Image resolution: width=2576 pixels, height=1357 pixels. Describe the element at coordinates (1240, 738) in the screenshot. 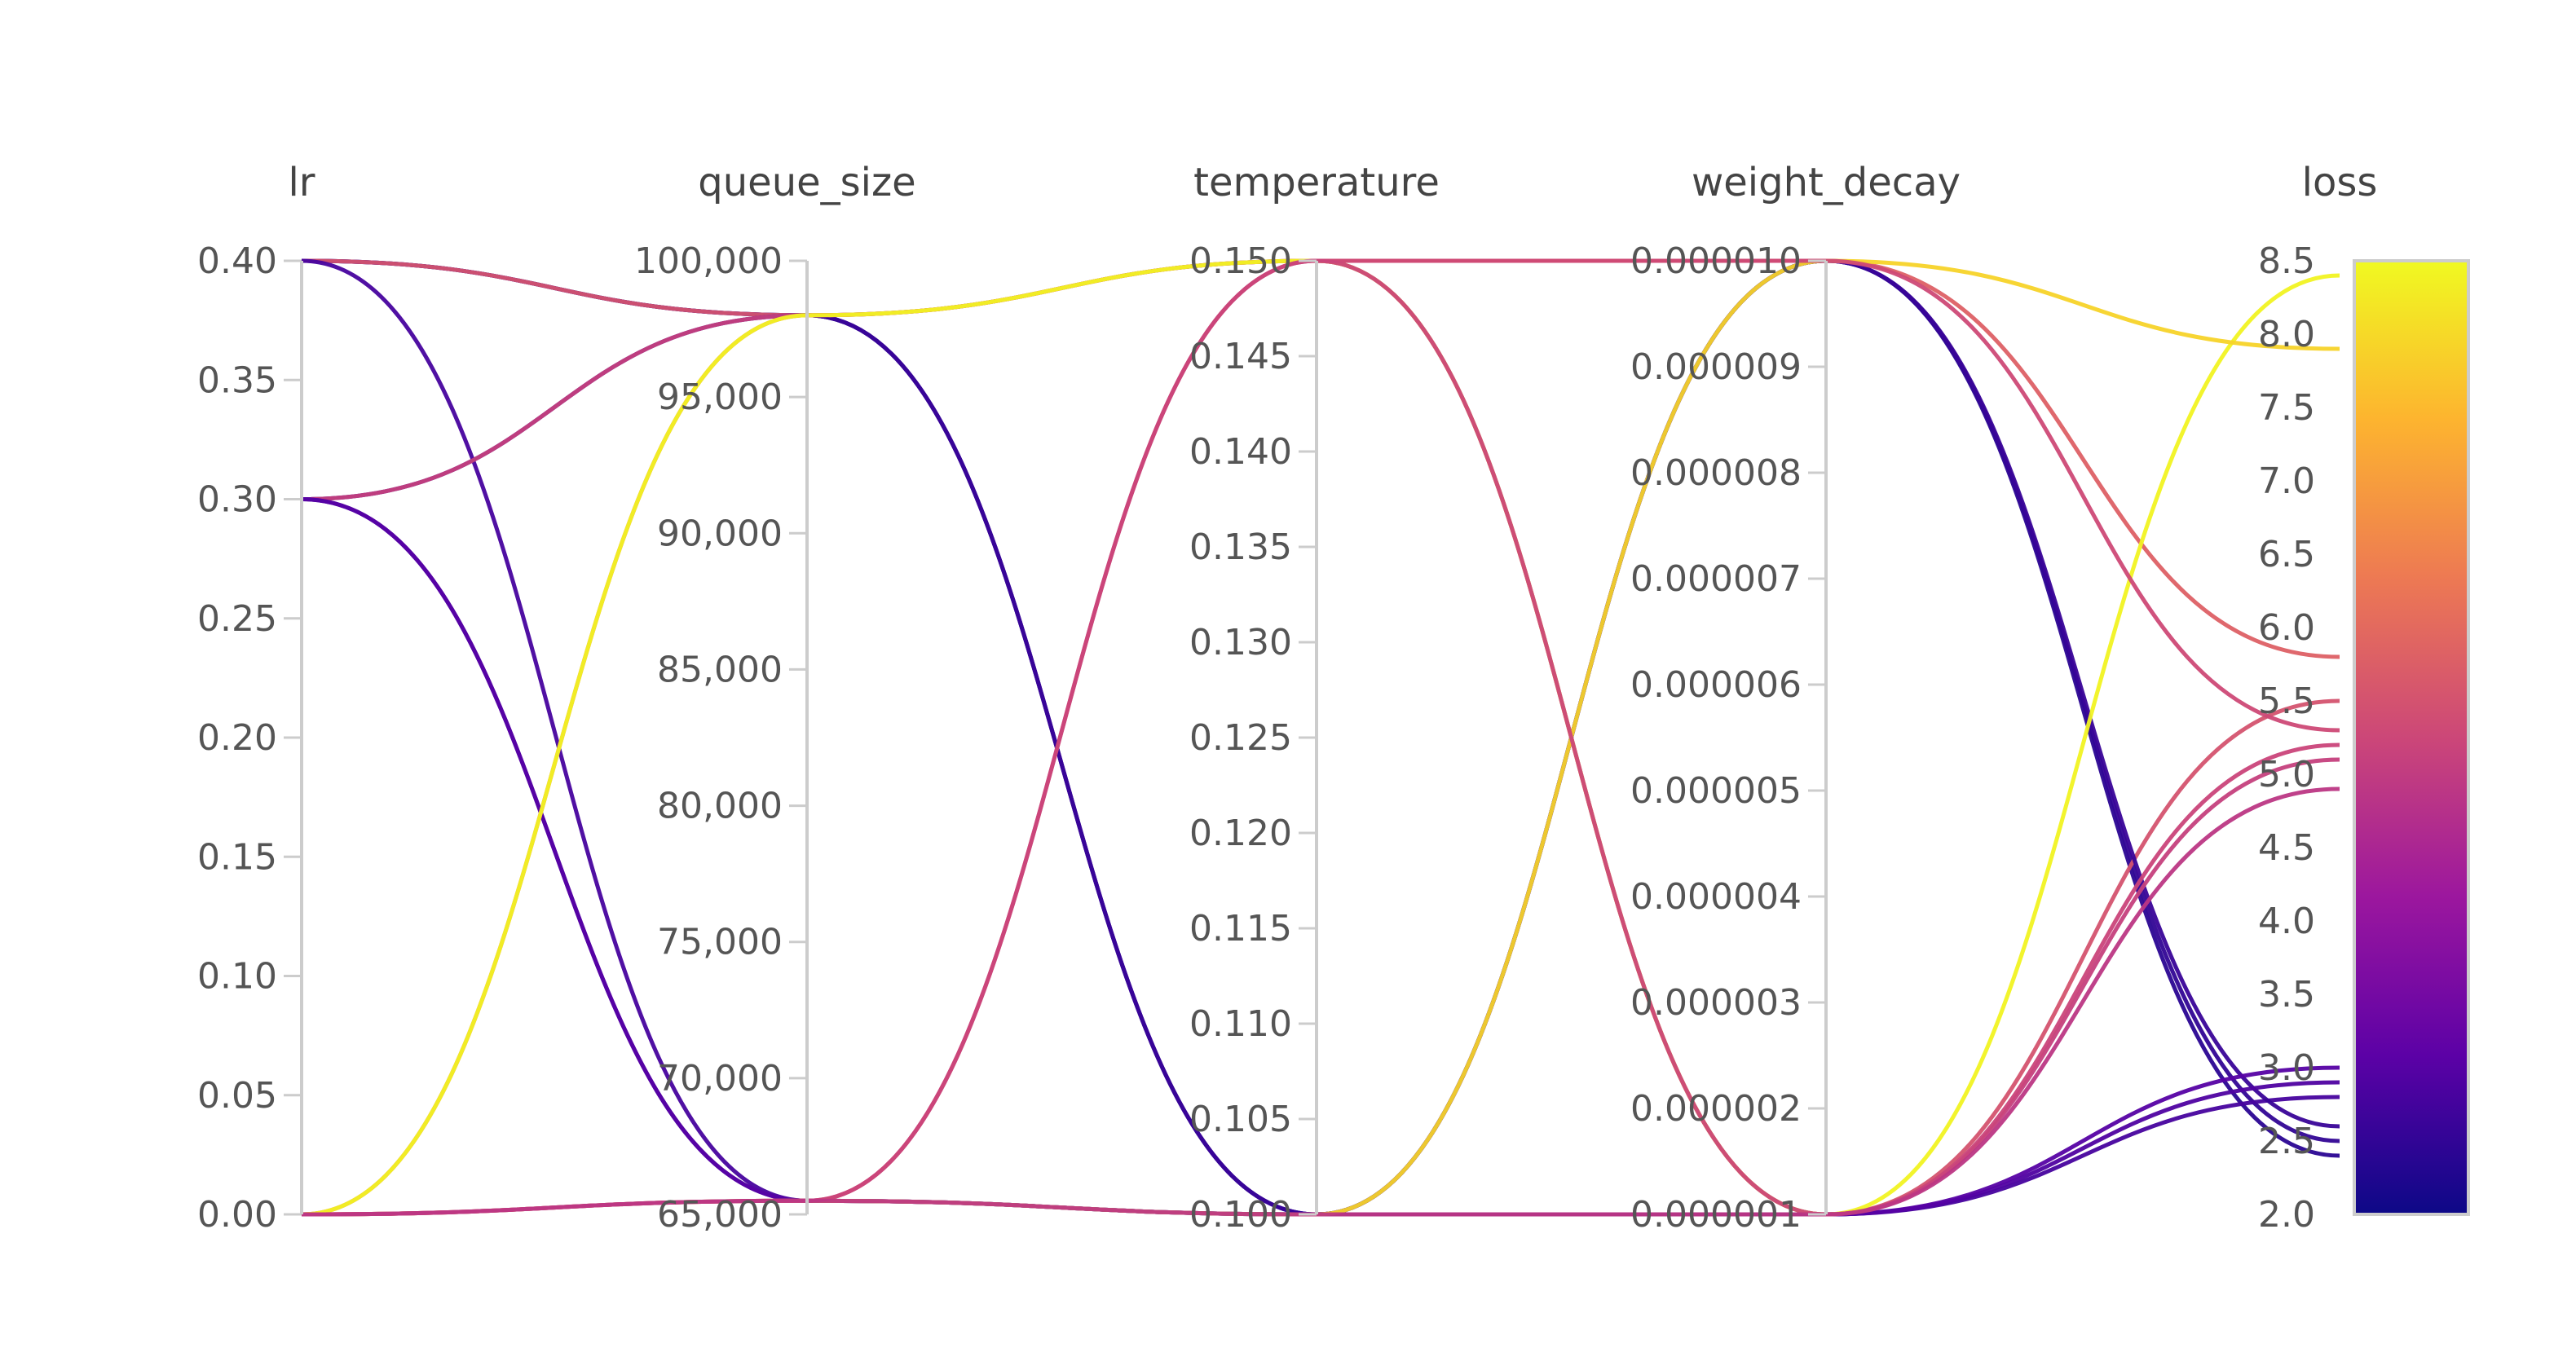

I see `tick-label: 0.125` at that location.